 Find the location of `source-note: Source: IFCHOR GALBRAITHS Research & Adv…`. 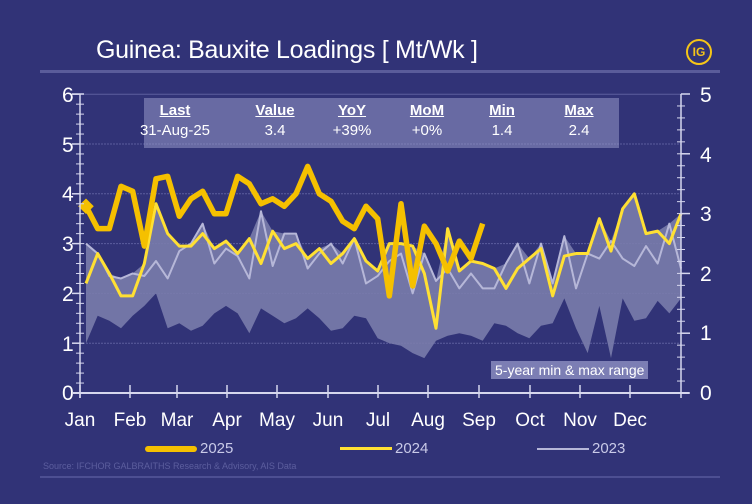

source-note: Source: IFCHOR GALBRAITHS Research & Adv… is located at coordinates (170, 466).